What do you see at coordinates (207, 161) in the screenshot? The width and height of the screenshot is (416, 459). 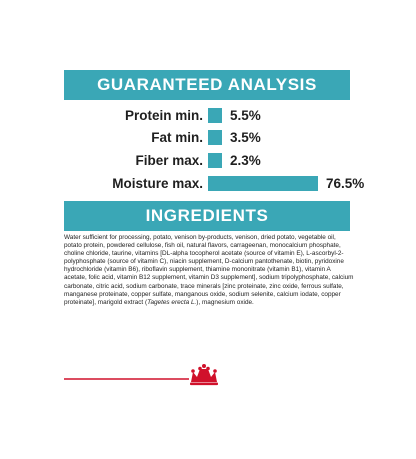 I see `analysis-row-fiber: Fiber max. 2.3%` at bounding box center [207, 161].